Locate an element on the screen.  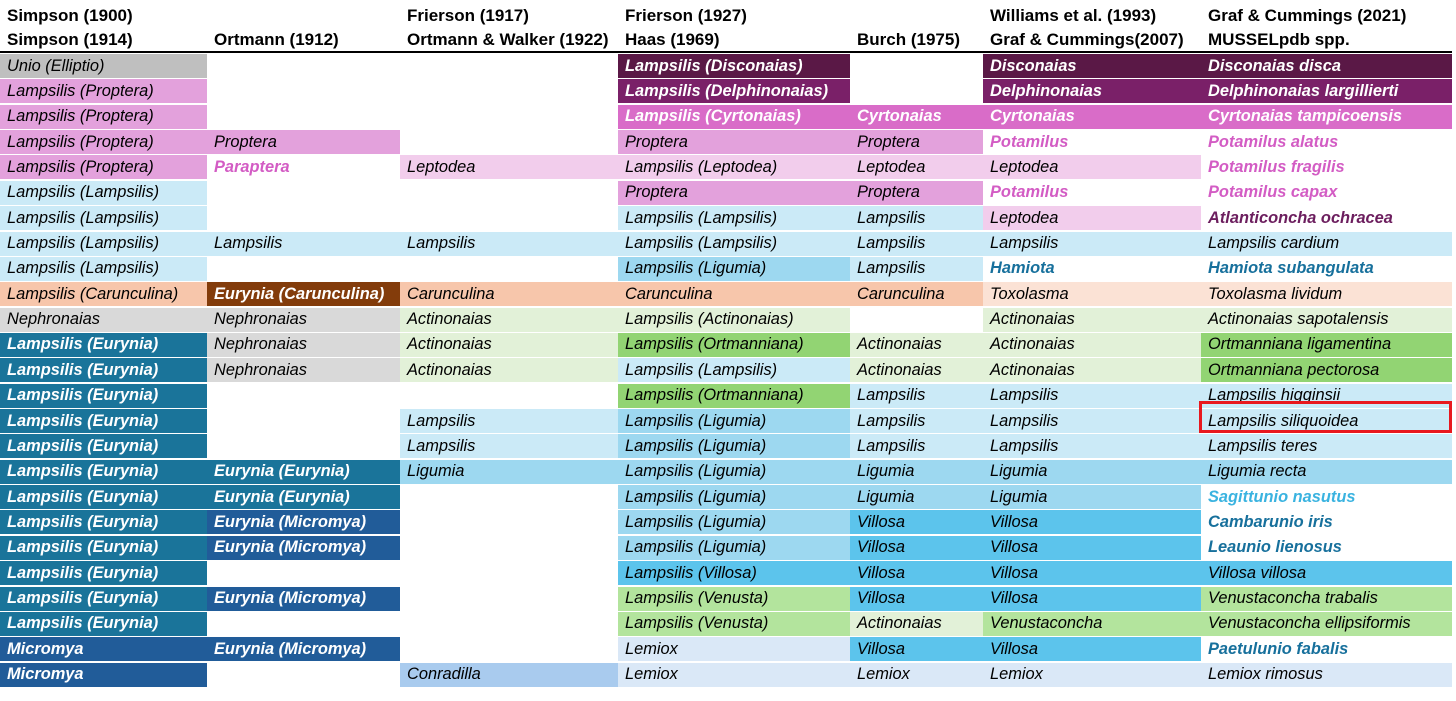
table-cell: Venustaconcha ellipsiformis is located at coordinates (1326, 623).